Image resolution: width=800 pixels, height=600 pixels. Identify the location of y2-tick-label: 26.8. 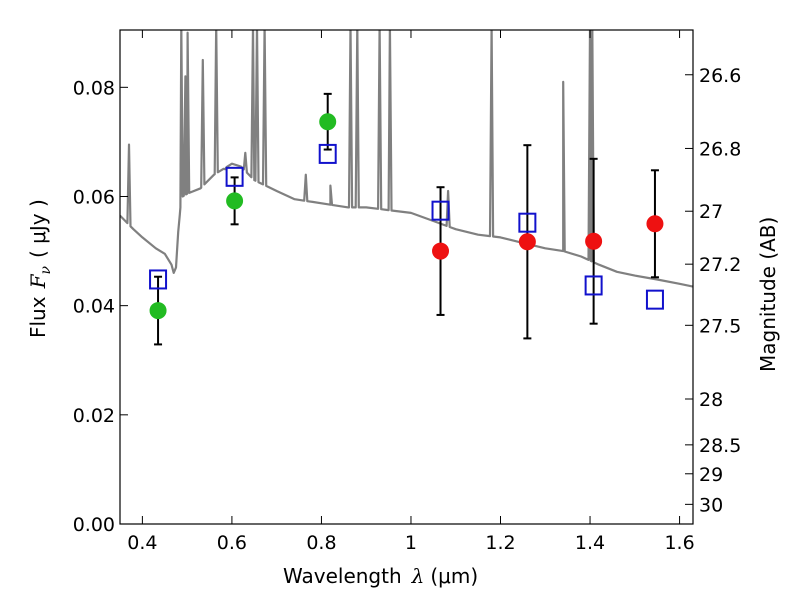
(720, 149).